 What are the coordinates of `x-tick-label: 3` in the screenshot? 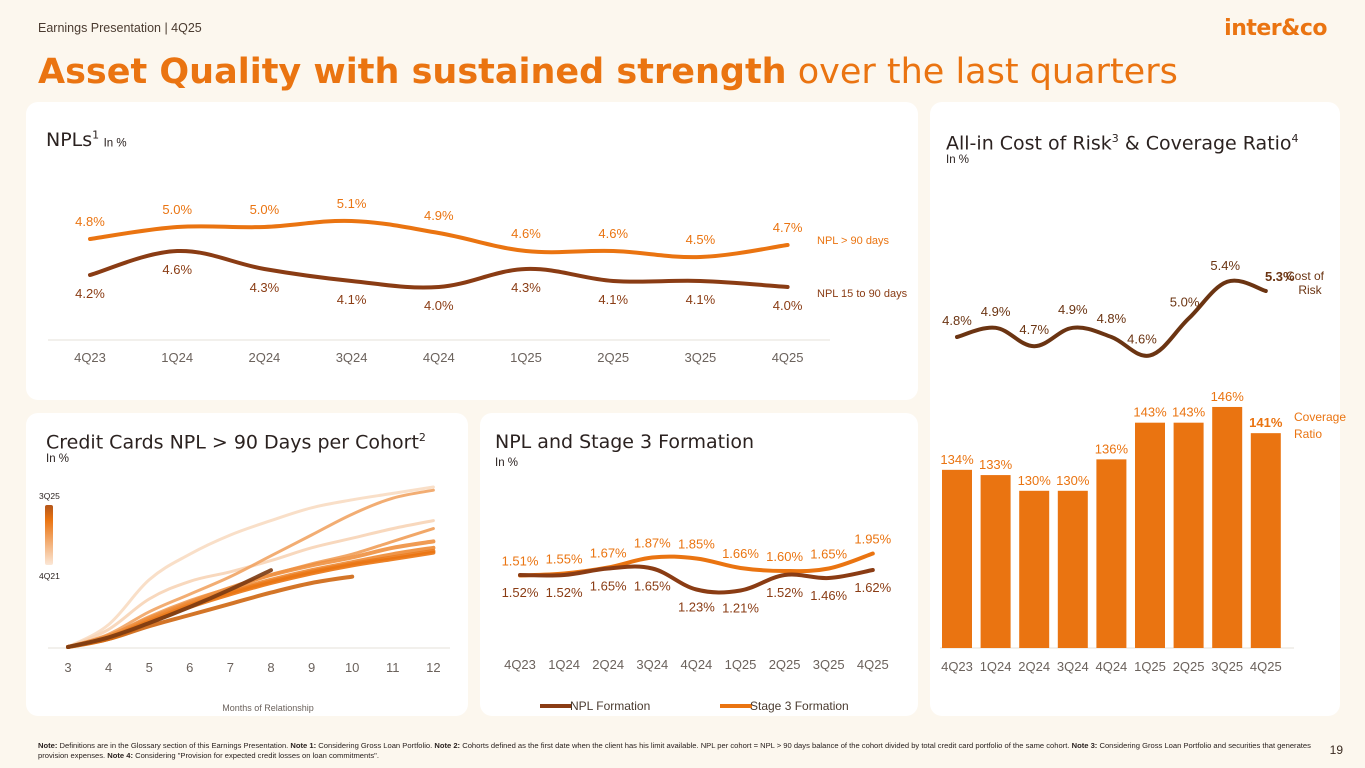 It's located at (67, 667).